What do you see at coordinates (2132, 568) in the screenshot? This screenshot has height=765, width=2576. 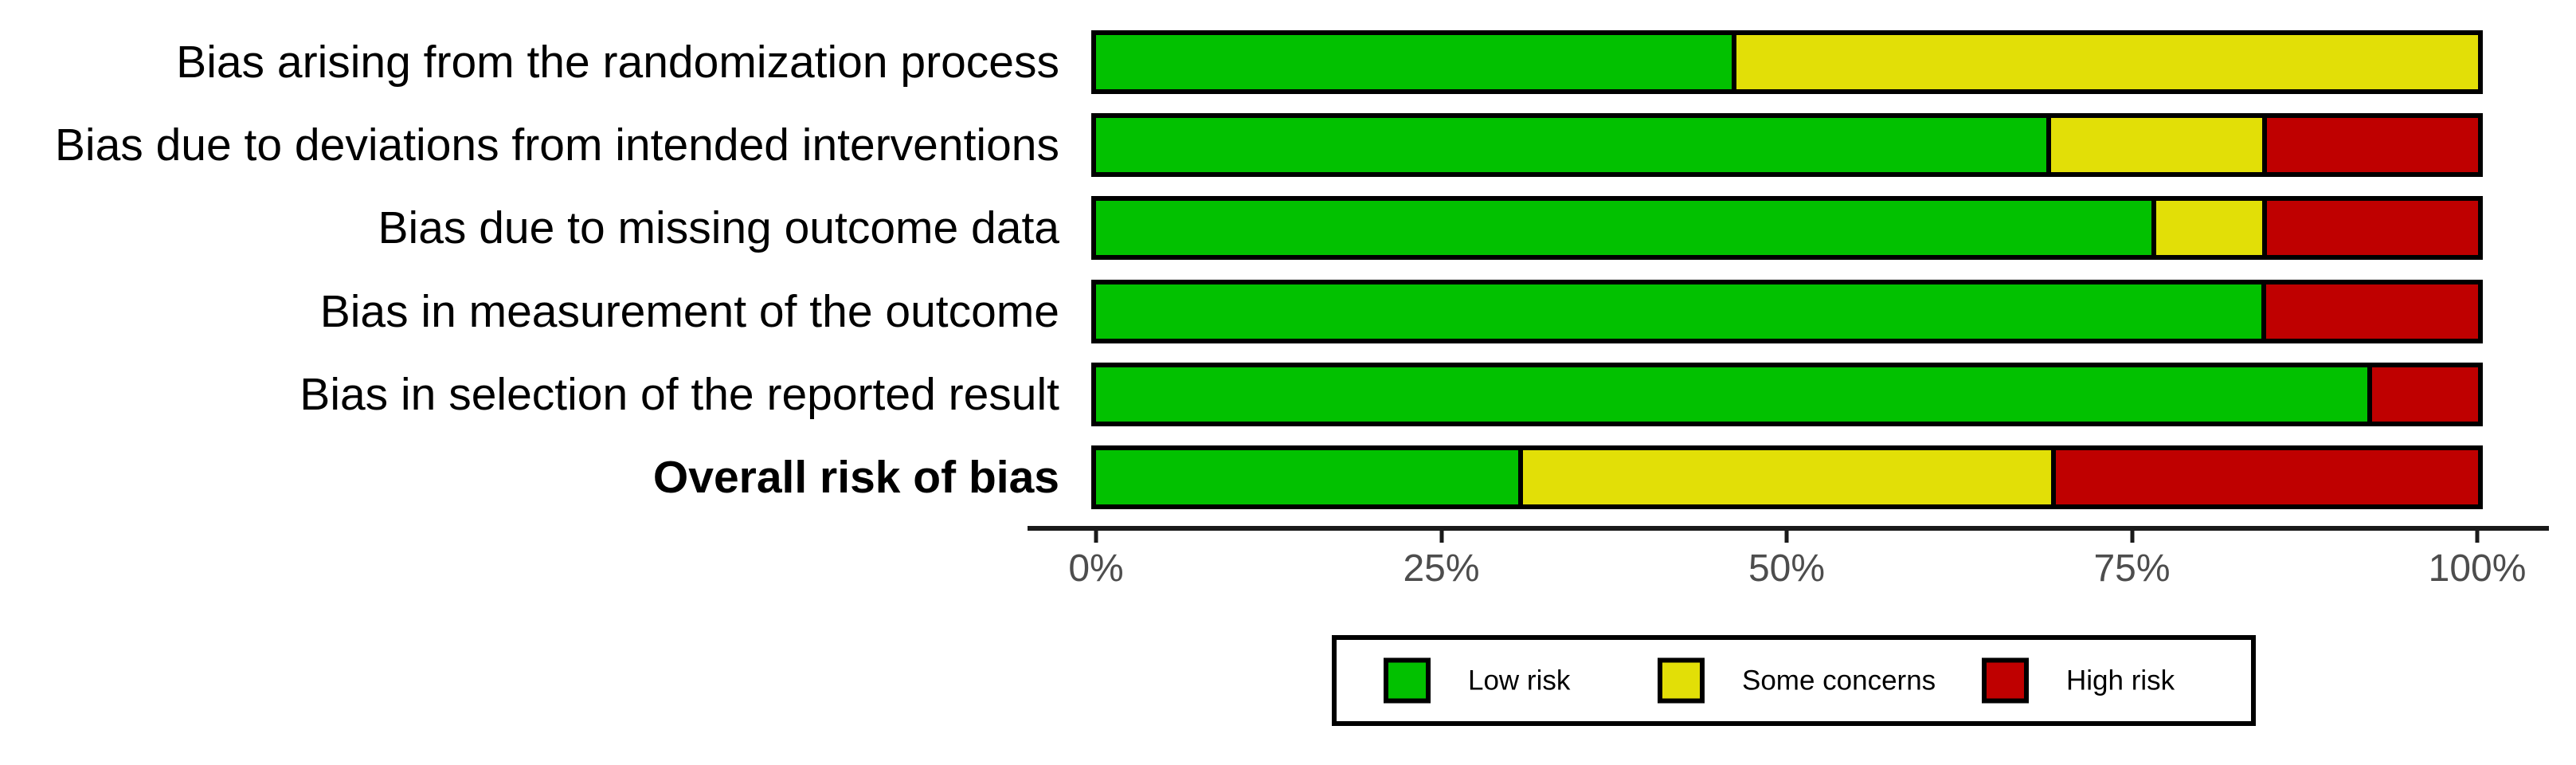 I see `x-axis-tick-label: 75%` at bounding box center [2132, 568].